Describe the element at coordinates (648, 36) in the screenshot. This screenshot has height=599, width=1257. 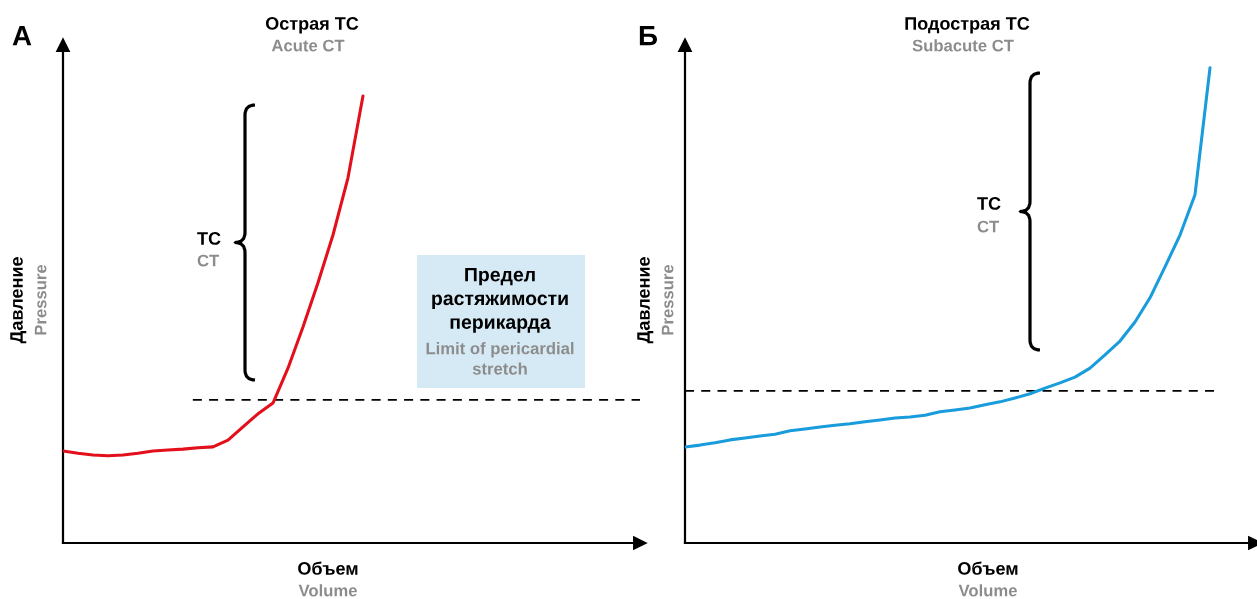
I see `text: Б` at that location.